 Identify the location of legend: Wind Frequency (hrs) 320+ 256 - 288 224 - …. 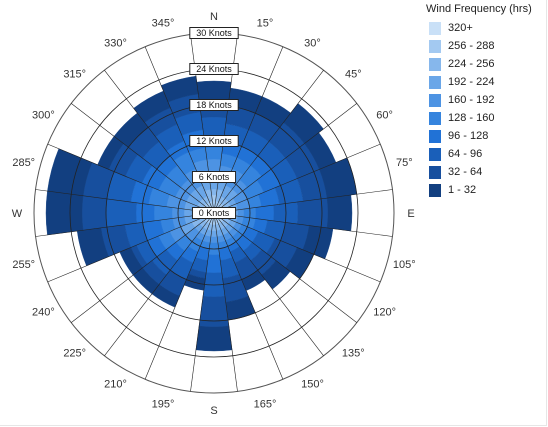
(482, 101).